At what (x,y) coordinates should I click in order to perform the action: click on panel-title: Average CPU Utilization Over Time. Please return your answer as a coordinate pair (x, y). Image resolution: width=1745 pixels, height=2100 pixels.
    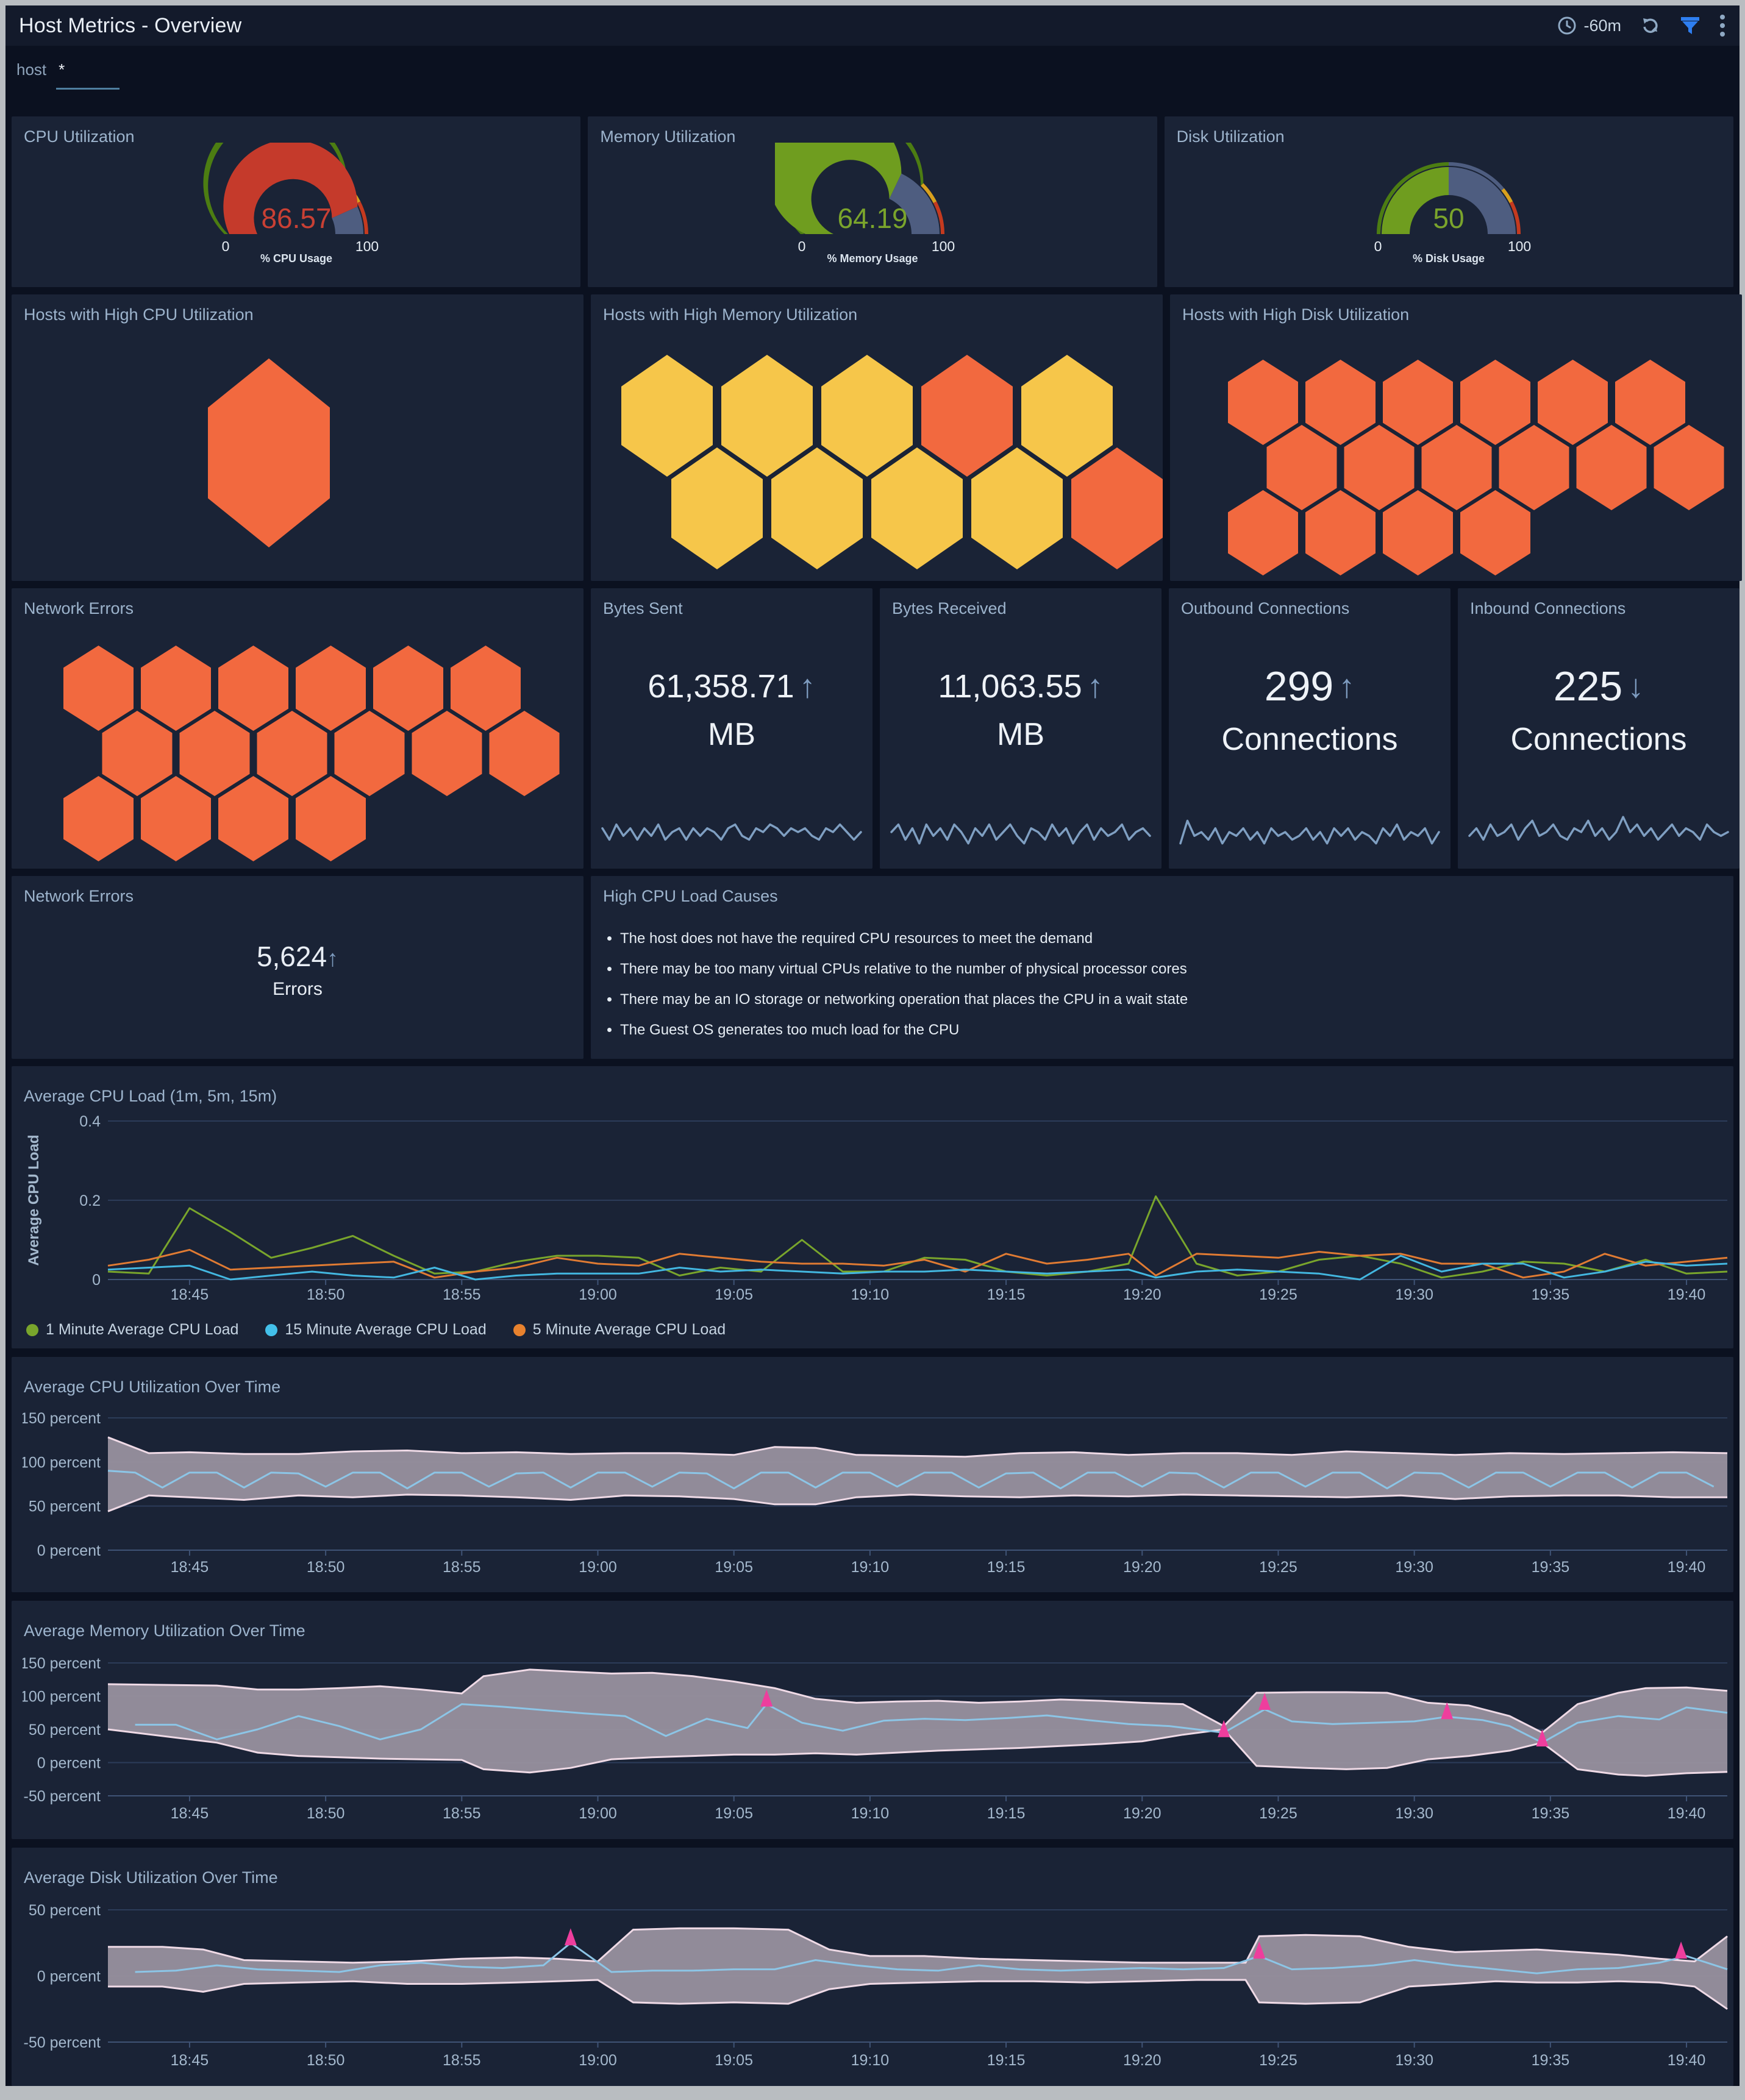
    Looking at the image, I should click on (152, 1387).